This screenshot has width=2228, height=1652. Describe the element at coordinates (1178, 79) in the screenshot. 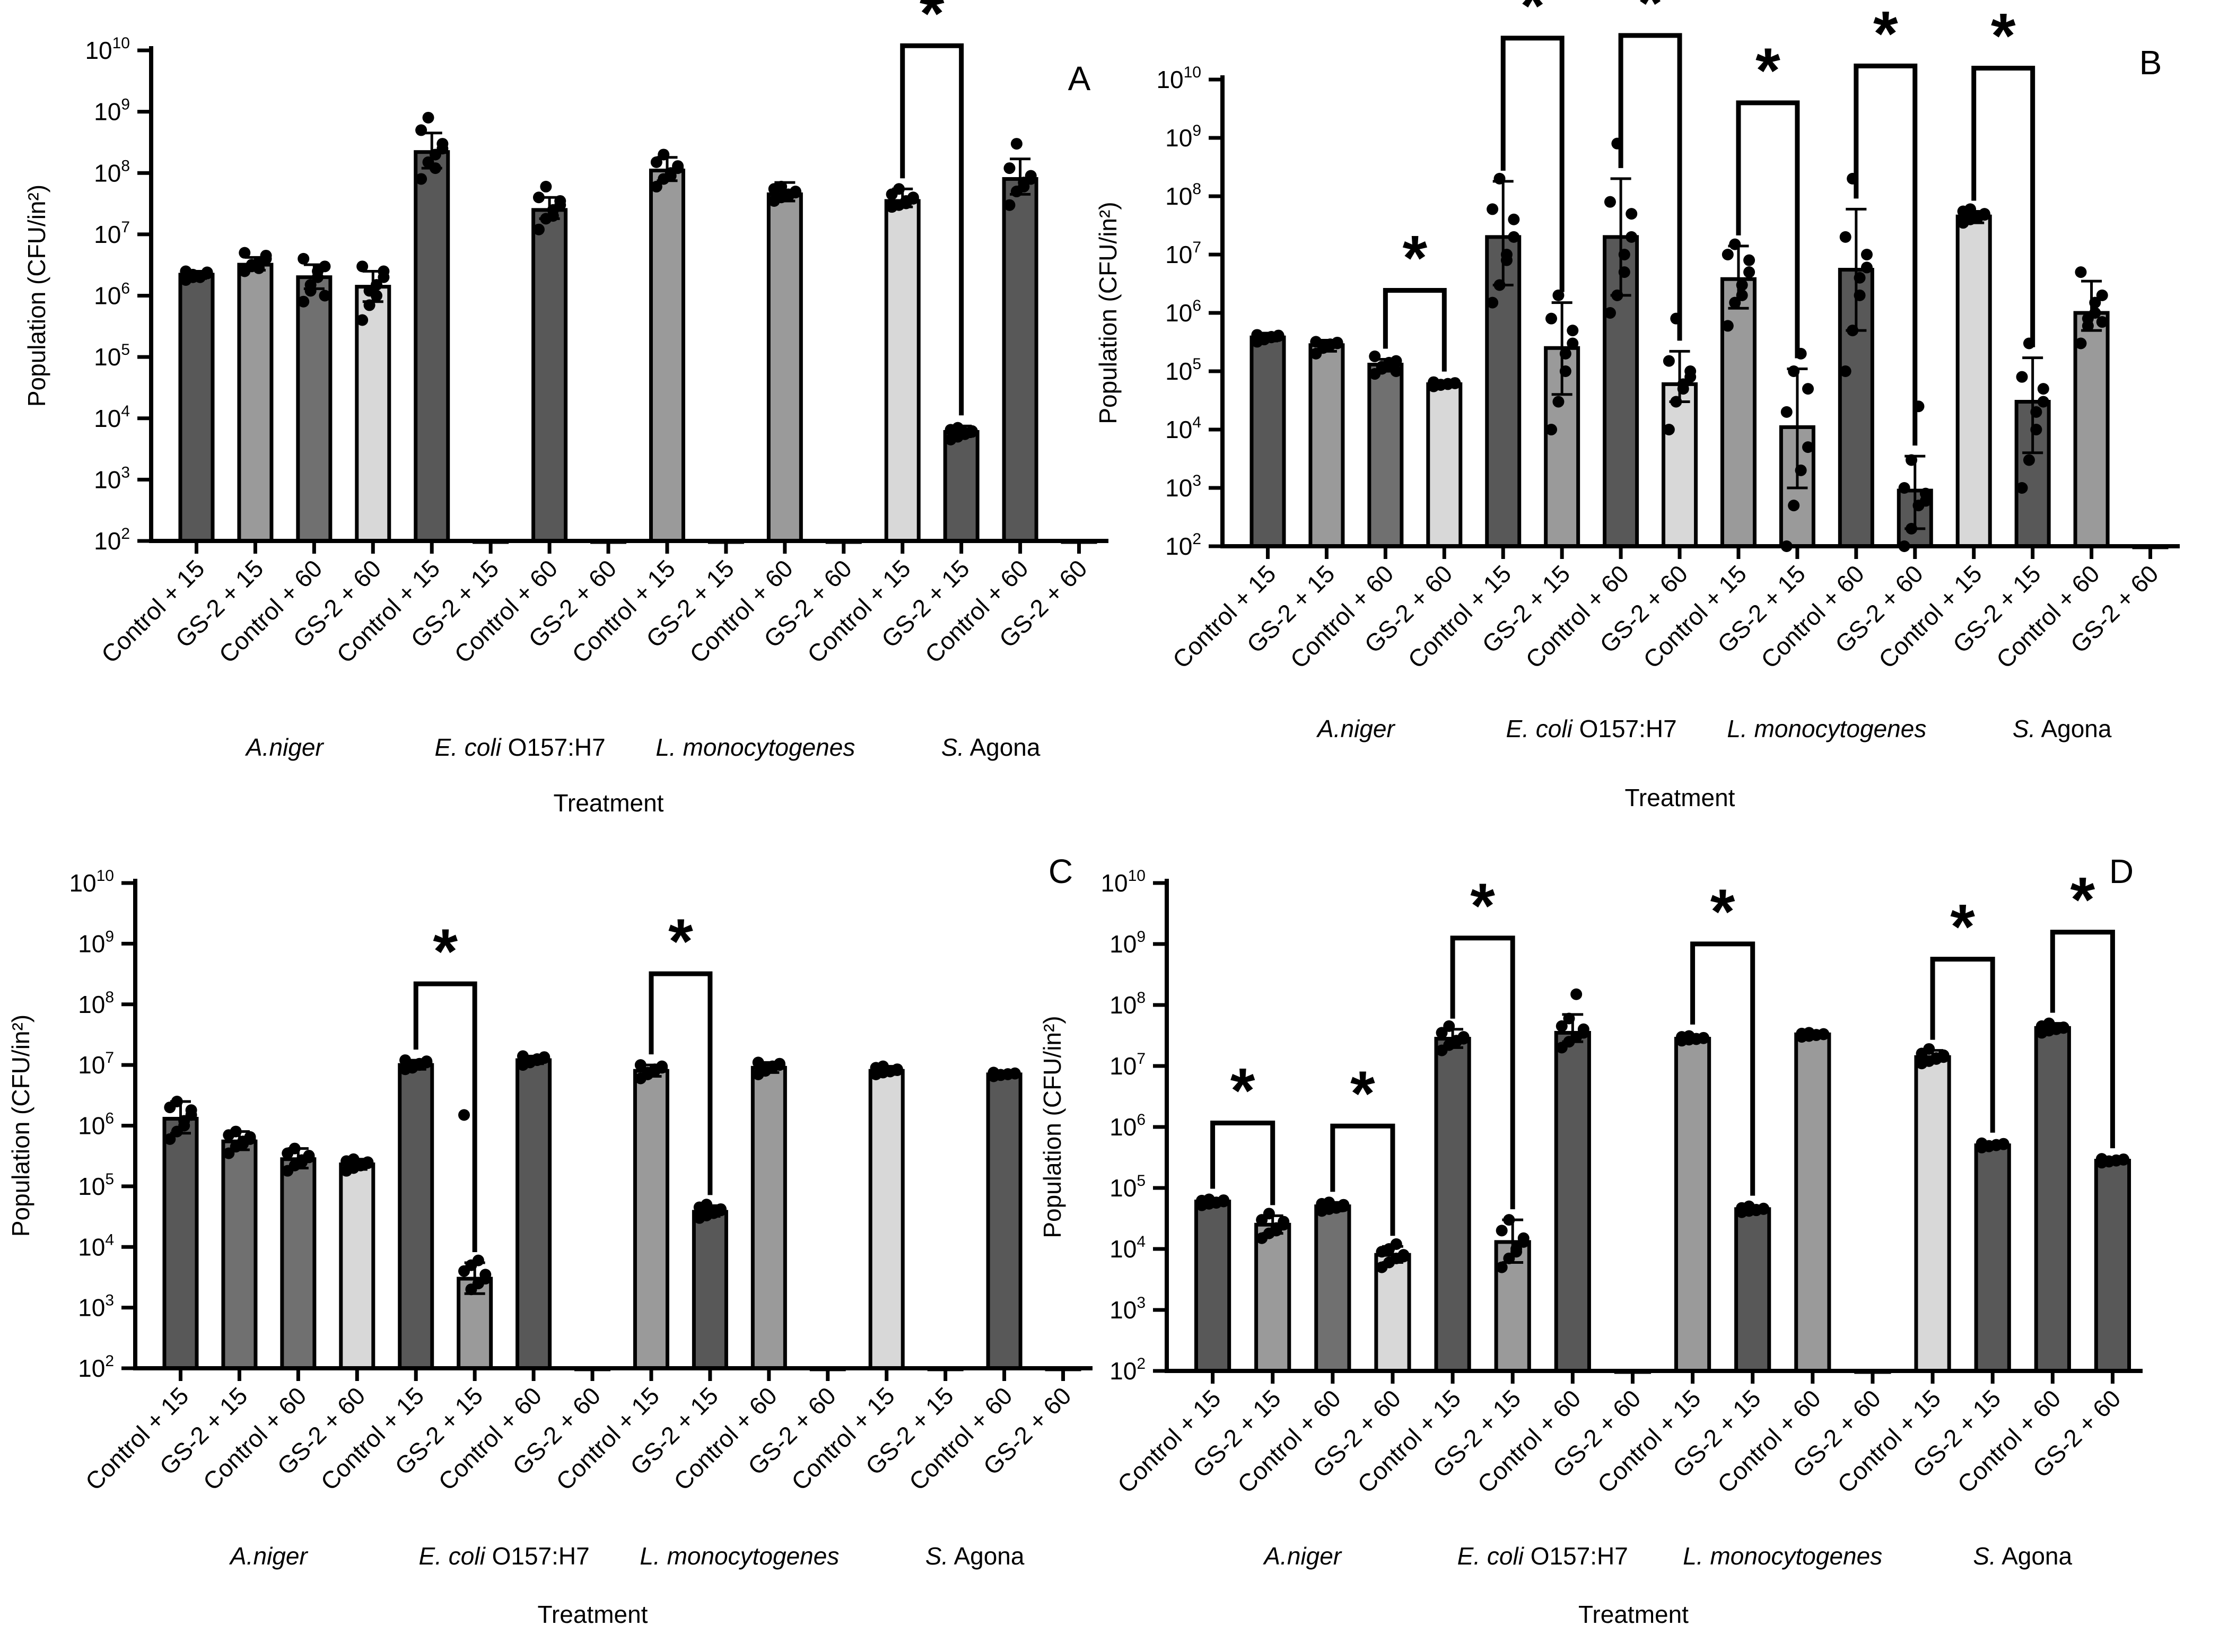

I see `y-tick-label: 10¹⁰` at that location.